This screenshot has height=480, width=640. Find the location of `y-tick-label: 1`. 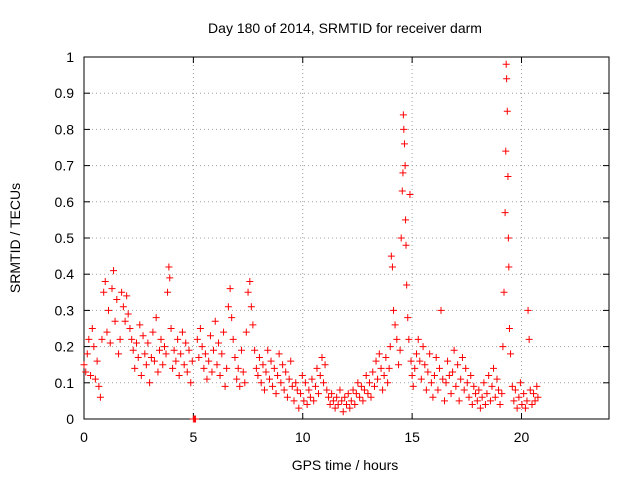

y-tick-label: 1 is located at coordinates (70, 57).